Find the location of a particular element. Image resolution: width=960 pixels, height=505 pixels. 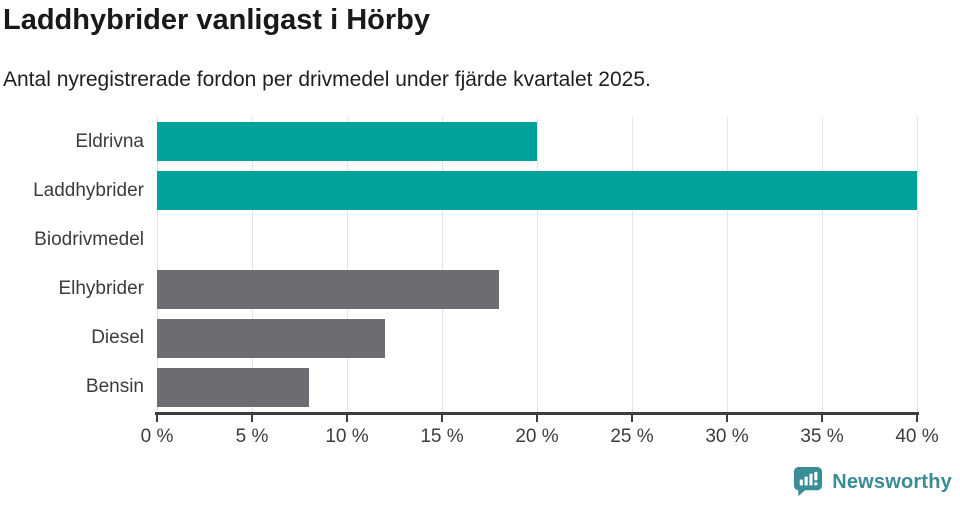

newsworthy-logo-icon is located at coordinates (808, 481).